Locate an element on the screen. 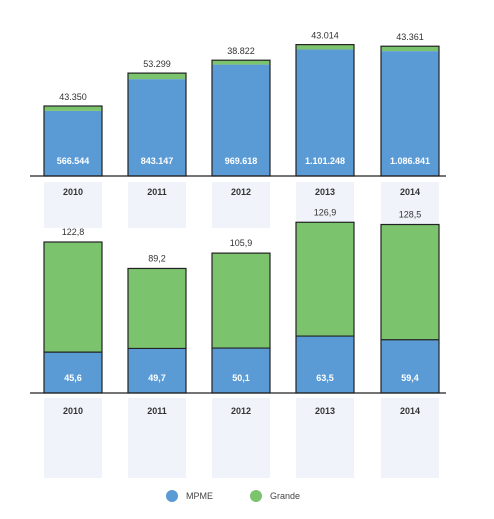 This screenshot has height=519, width=494. bar-grande-2014 is located at coordinates (410, 49).